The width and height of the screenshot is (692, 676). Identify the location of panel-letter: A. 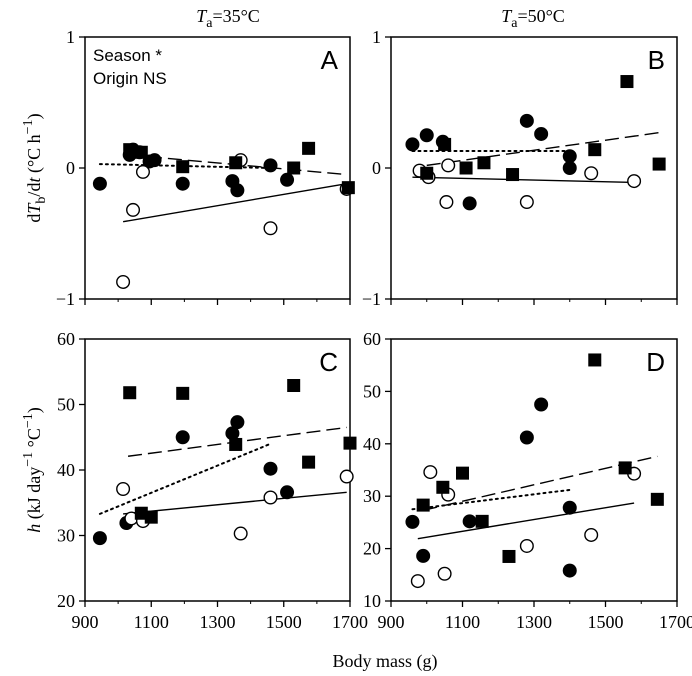
(330, 60).